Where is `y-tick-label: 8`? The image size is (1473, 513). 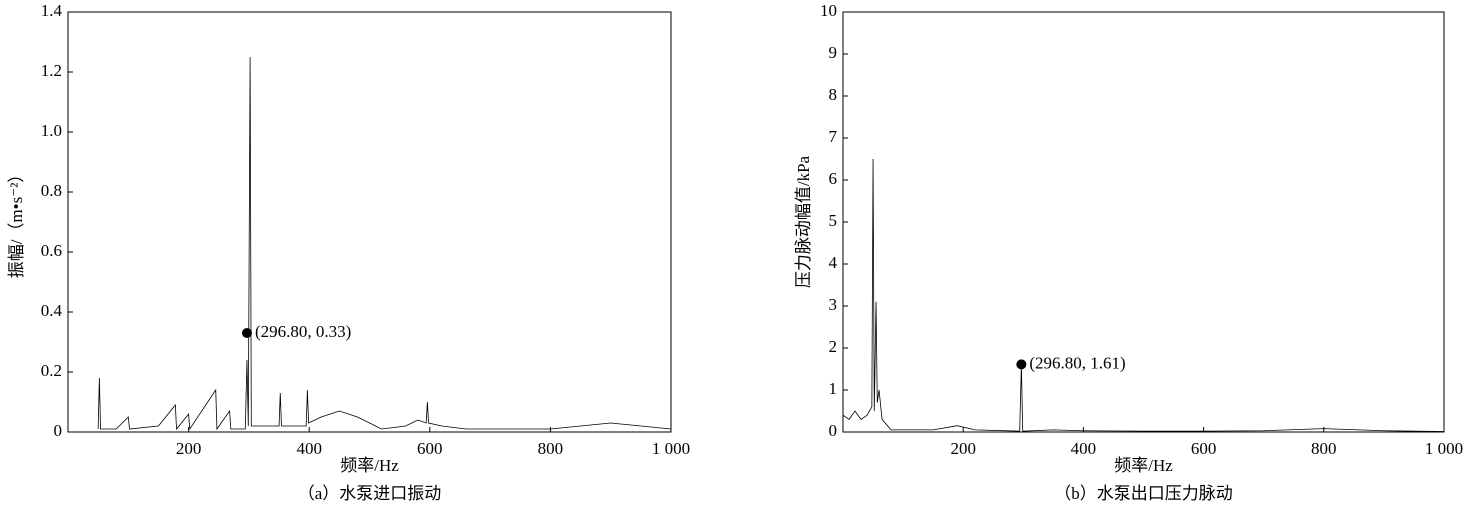
y-tick-label: 8 is located at coordinates (833, 94).